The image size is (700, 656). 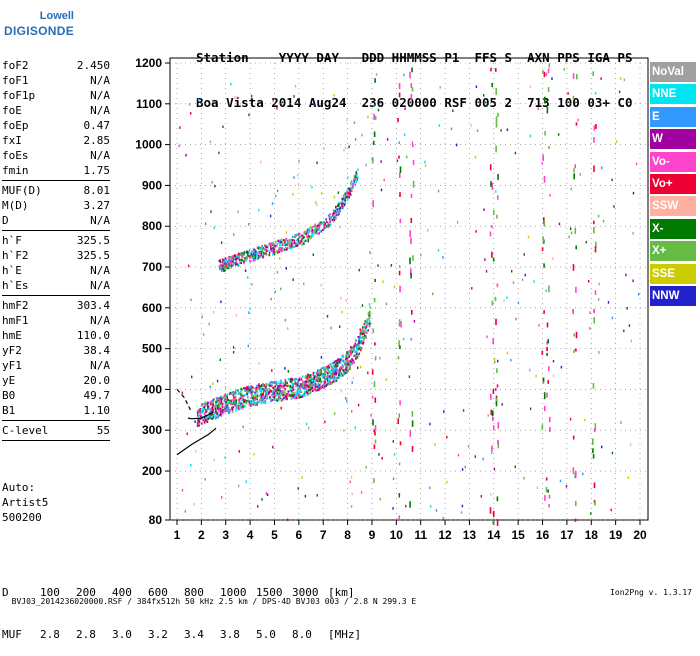 I want to click on x-tick-label: 10, so click(x=397, y=535).